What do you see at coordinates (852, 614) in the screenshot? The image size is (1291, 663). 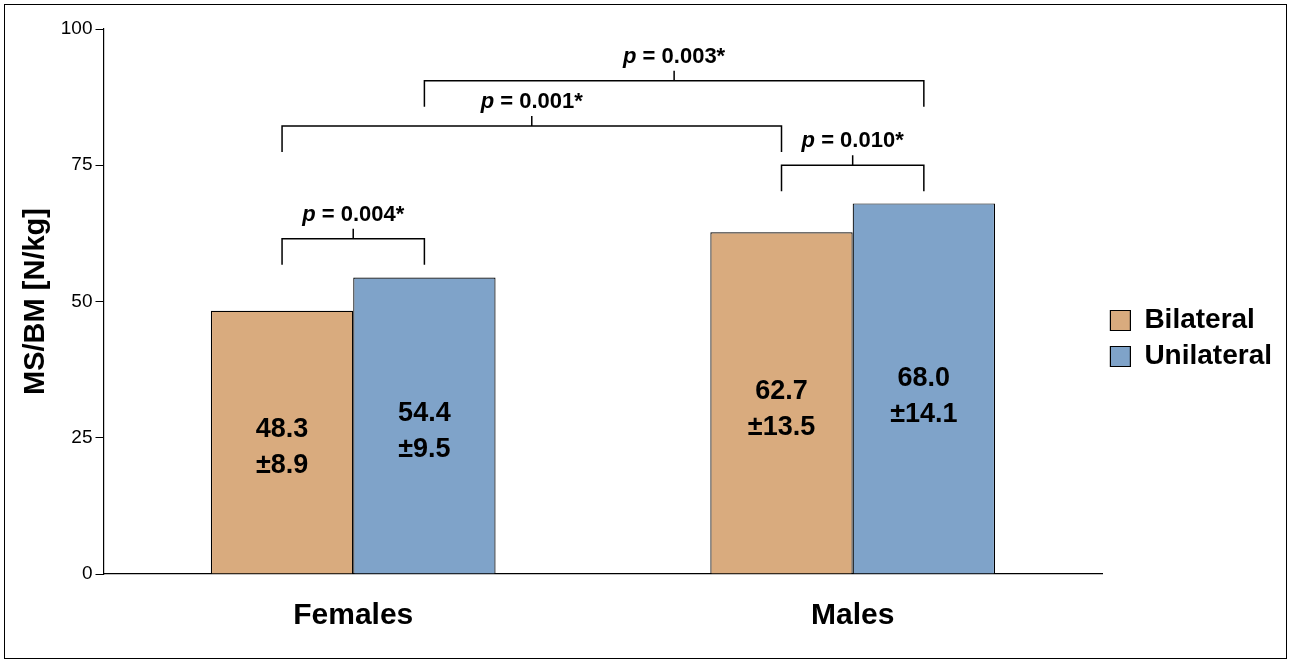 I see `x-tick-label: Males` at bounding box center [852, 614].